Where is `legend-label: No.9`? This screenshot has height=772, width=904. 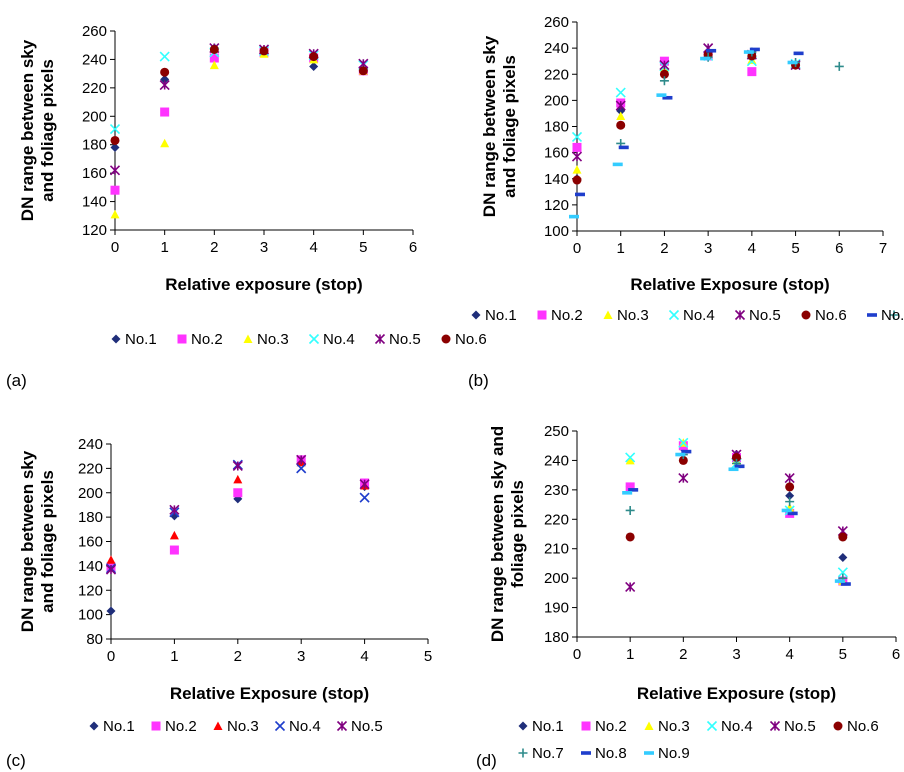
legend-label: No.9 is located at coordinates (674, 753).